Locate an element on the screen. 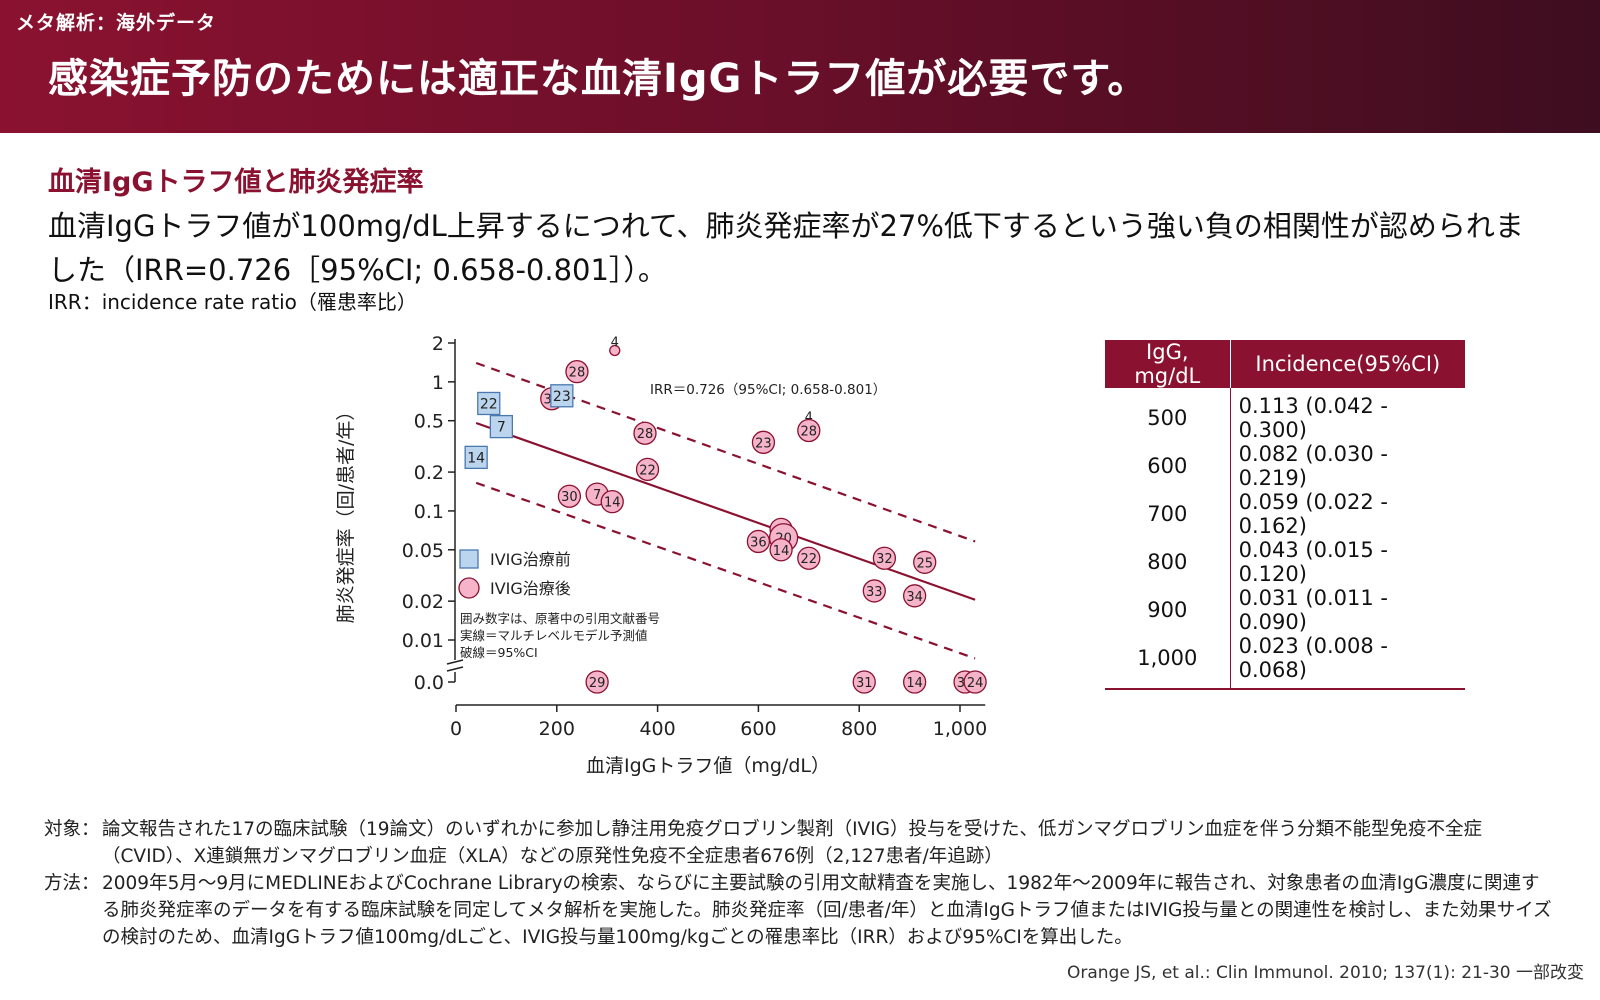  table-row: 1,000 0.023 (0.008 - 0.068) is located at coordinates (1285, 662).